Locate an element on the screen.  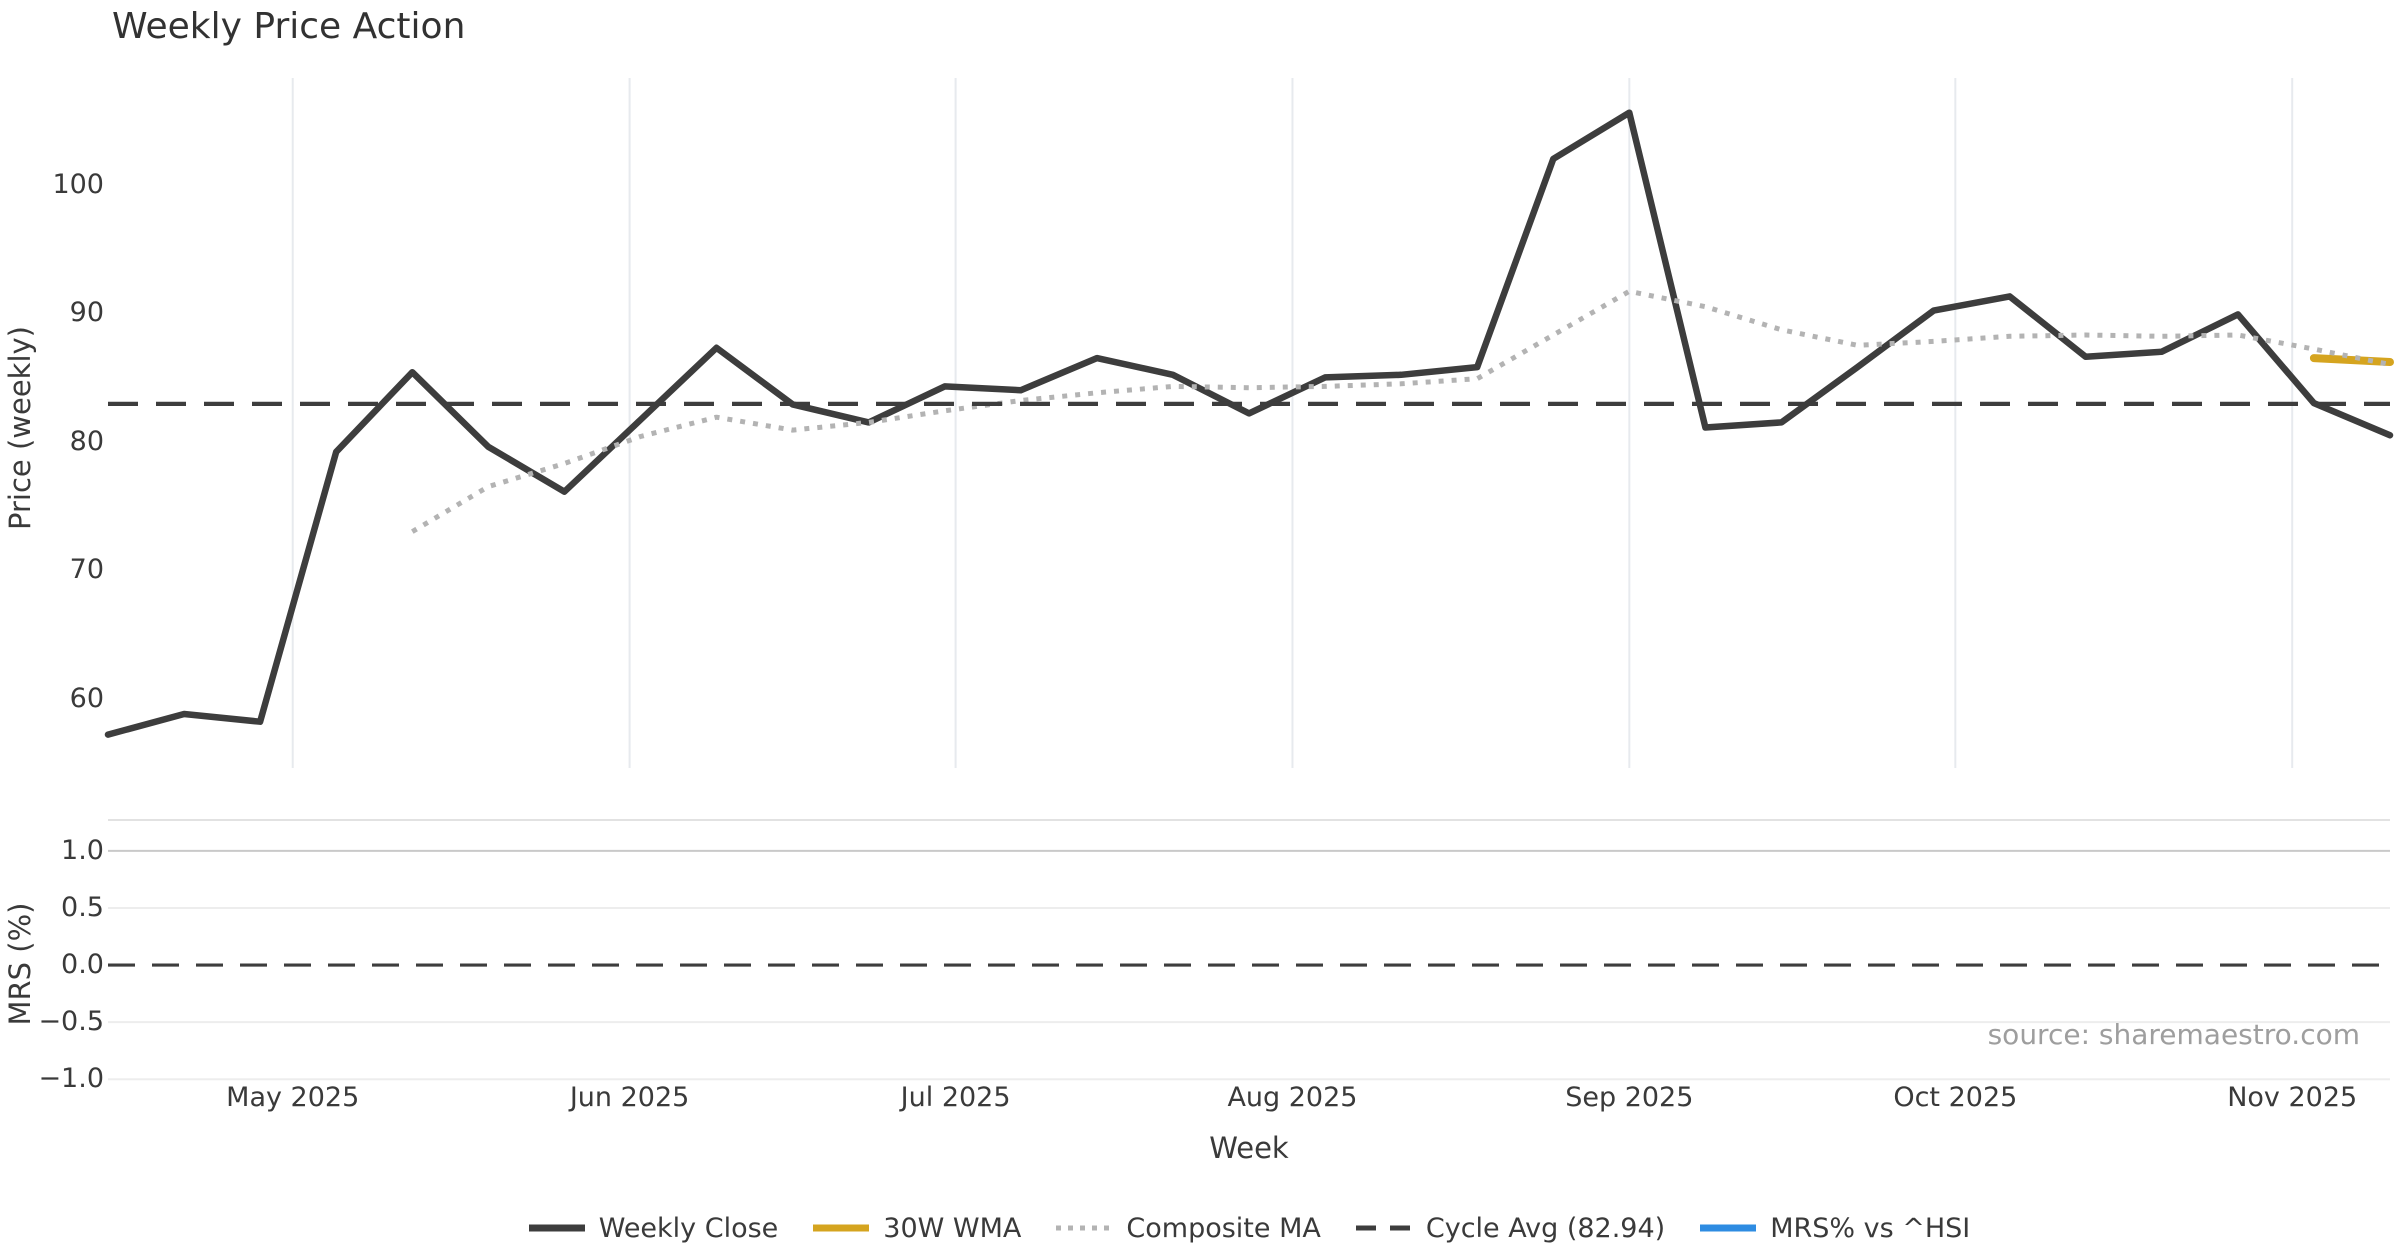
month-tick-label: Jul 2025 is located at coordinates (955, 1097).